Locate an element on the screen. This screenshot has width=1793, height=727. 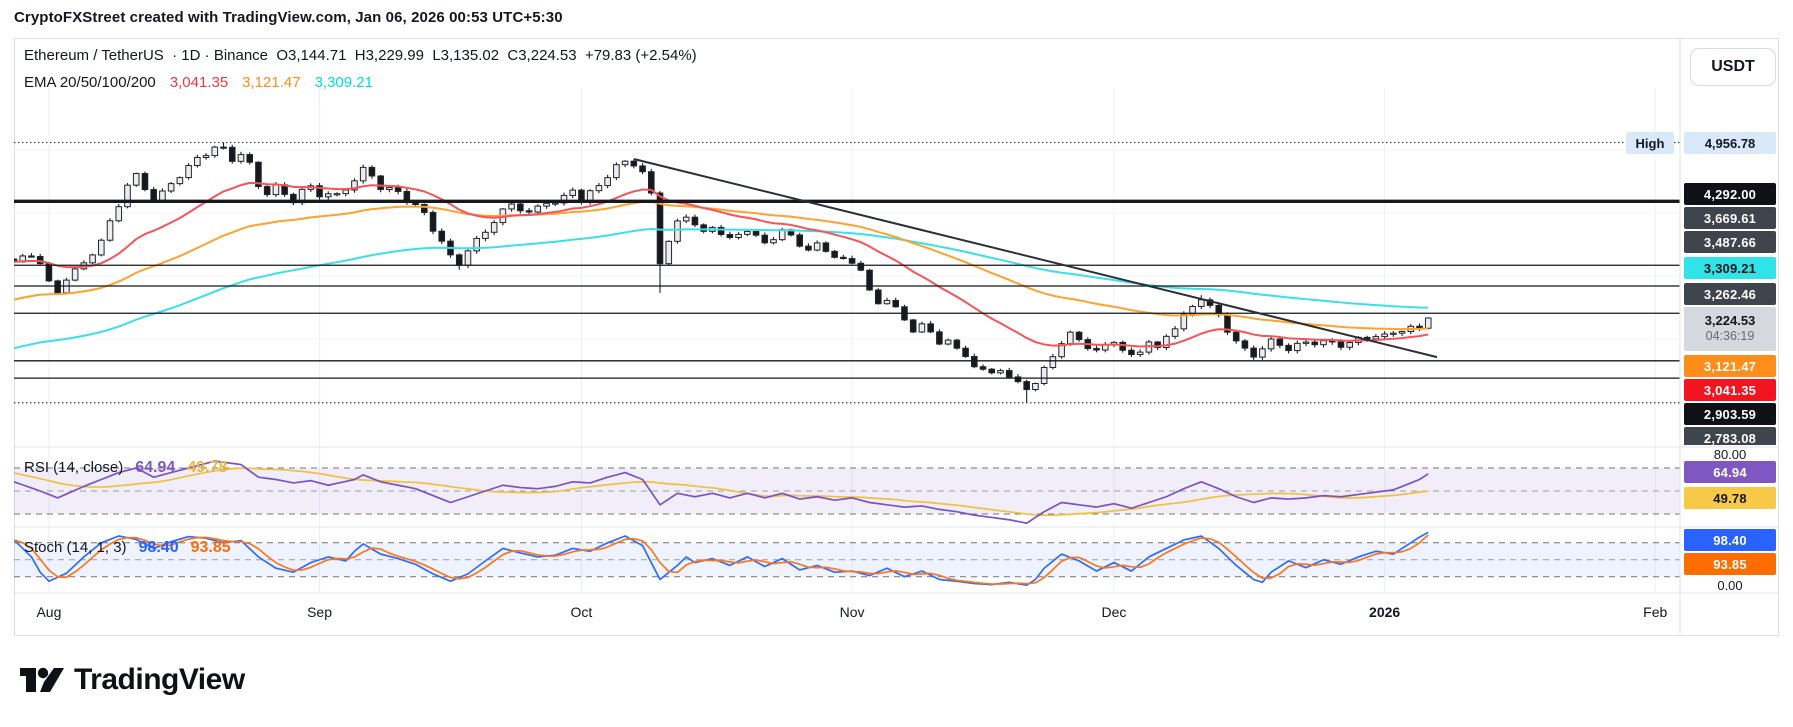
axis-price-label: 80.00 is located at coordinates (1730, 454).